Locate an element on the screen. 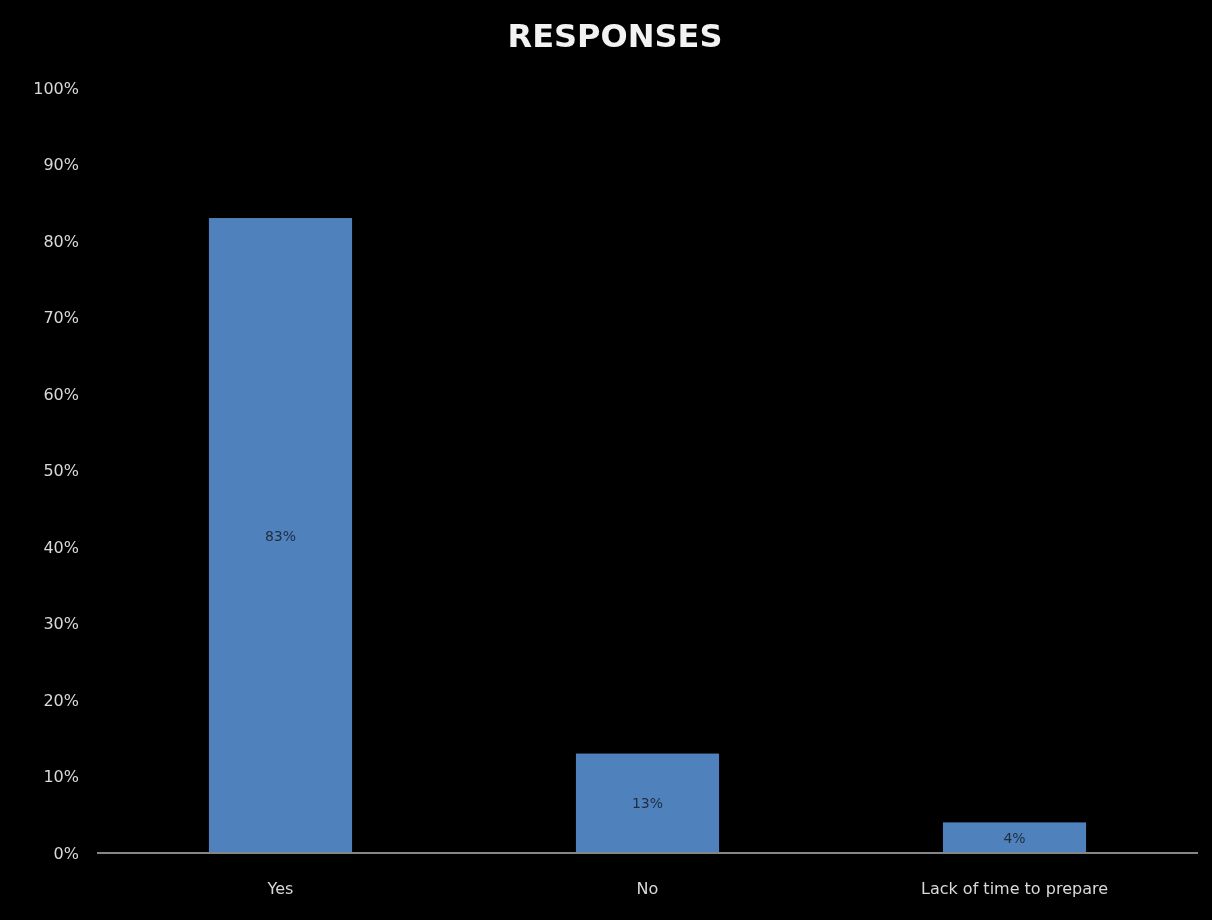  data-label: 13% is located at coordinates (647, 803).